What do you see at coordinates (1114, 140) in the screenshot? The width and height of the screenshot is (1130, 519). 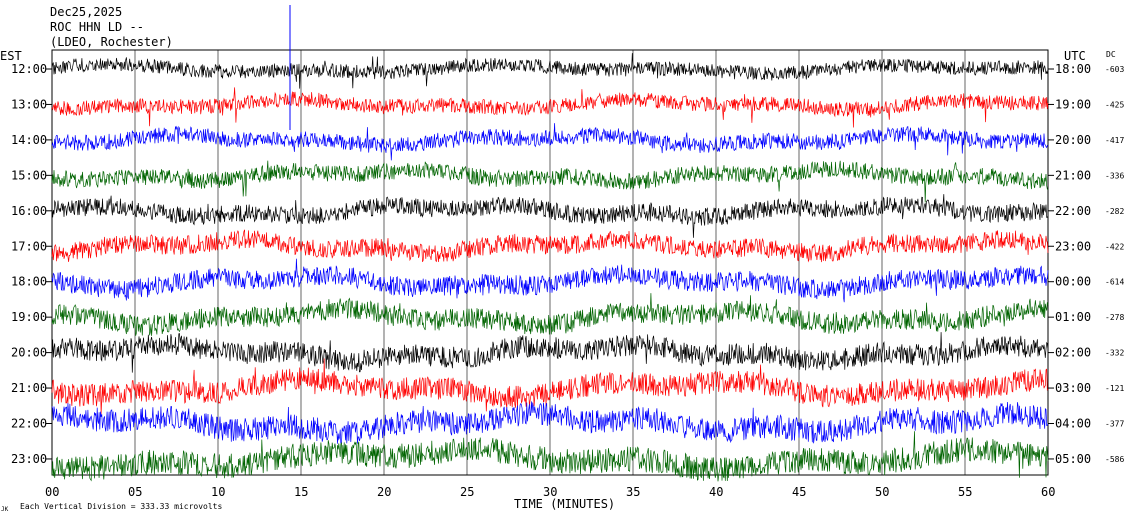 I see `dc-offset-label: -417` at bounding box center [1114, 140].